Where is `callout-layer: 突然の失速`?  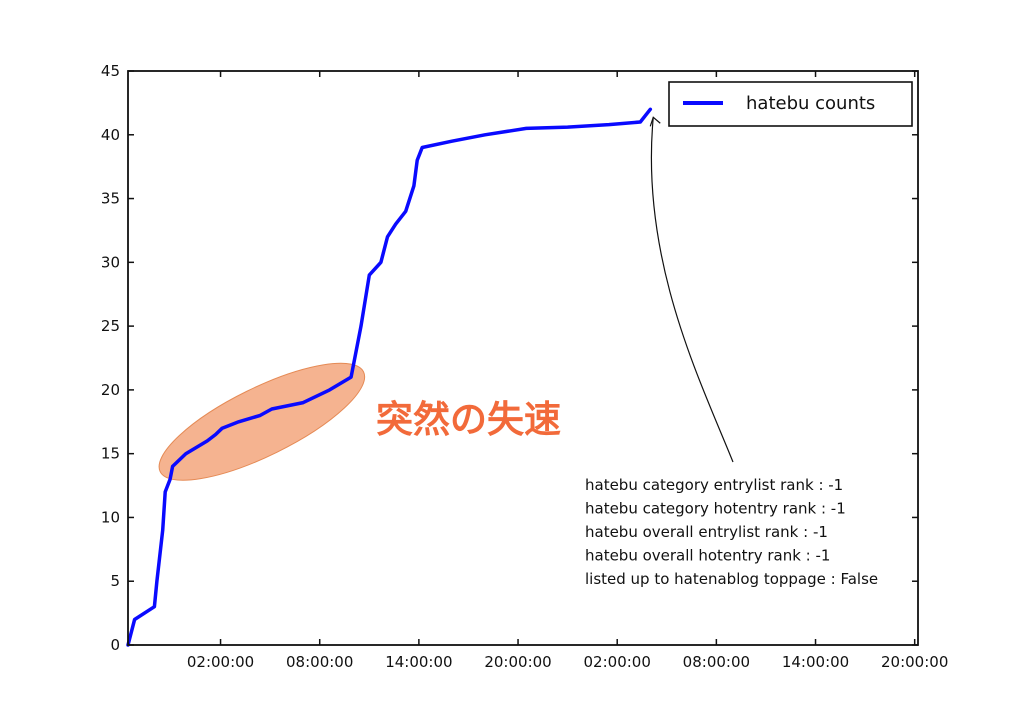
callout-layer: 突然の失速 is located at coordinates (468, 419).